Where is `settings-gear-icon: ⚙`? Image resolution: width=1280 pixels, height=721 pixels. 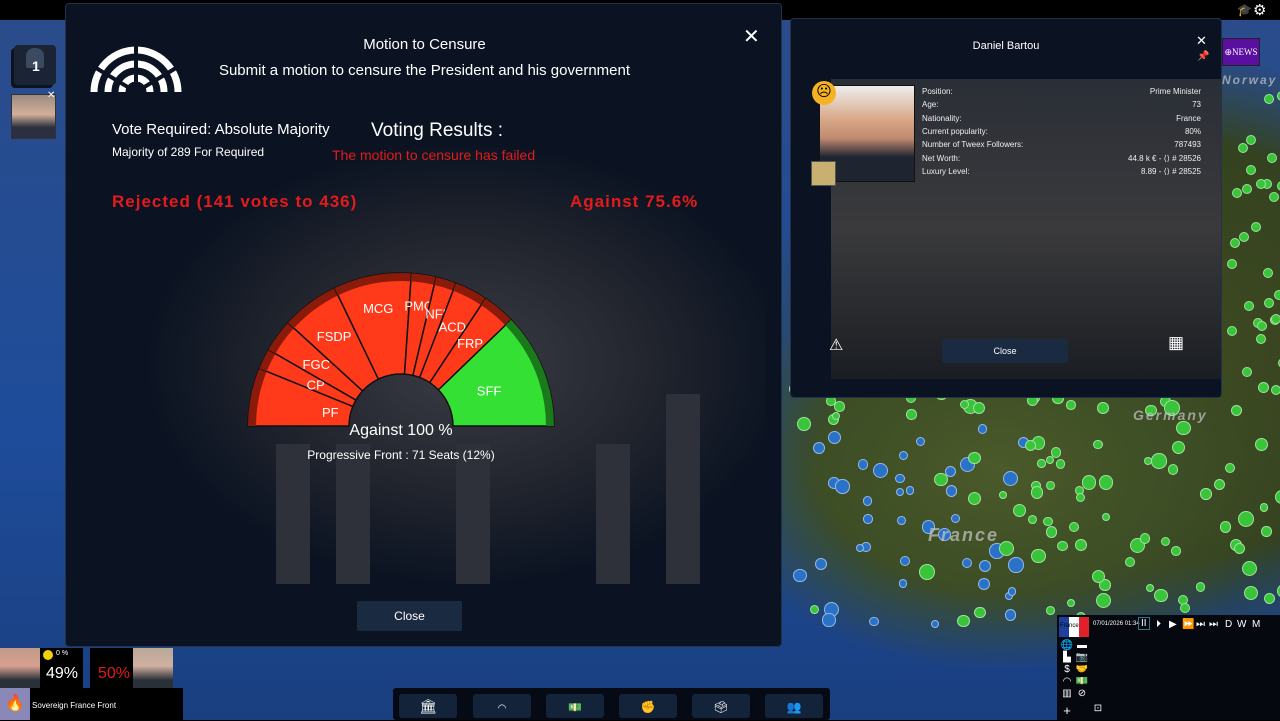
settings-gear-icon: ⚙ is located at coordinates (1259, 10).